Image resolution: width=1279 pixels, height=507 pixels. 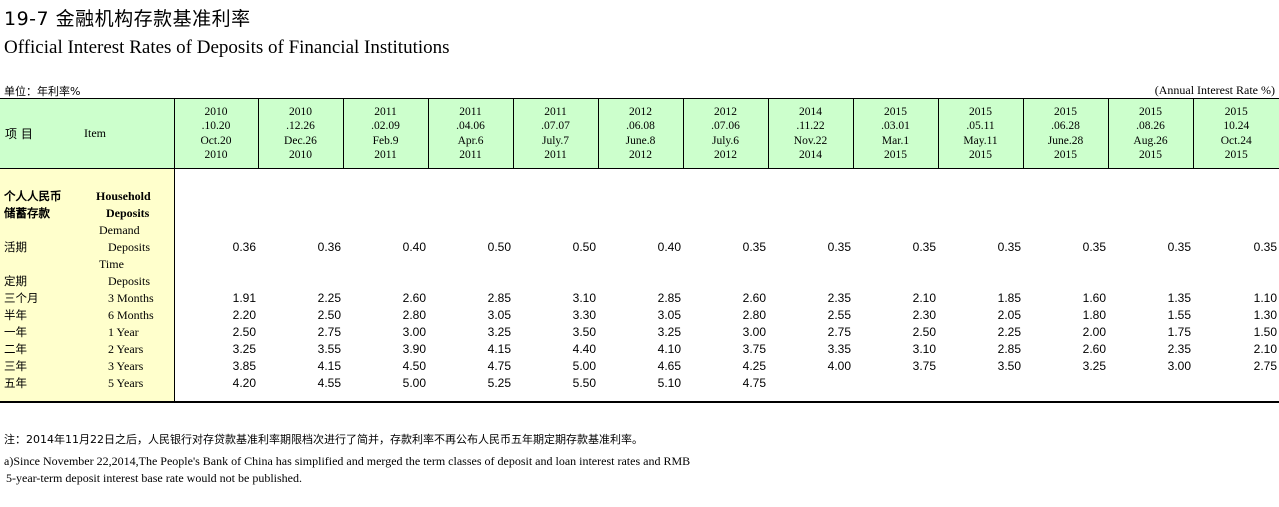 What do you see at coordinates (300, 133) in the screenshot?
I see `header-date-col-1: 2010 .12.26 Dec.26 2010` at bounding box center [300, 133].